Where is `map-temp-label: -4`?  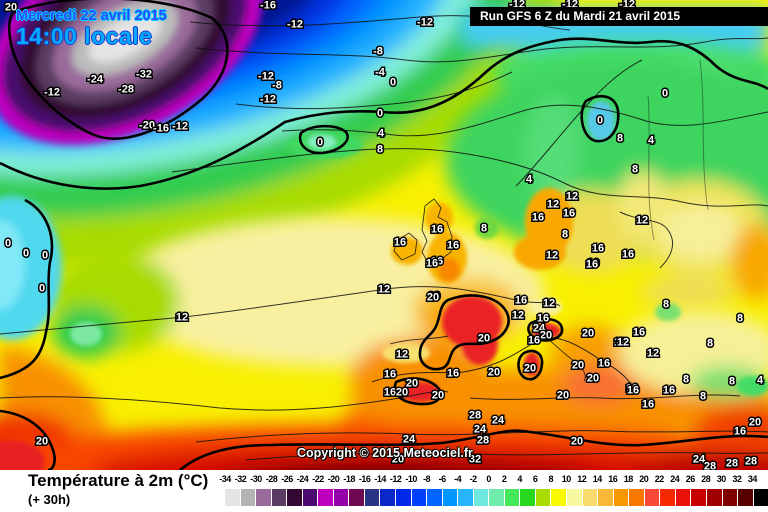 map-temp-label: -4 is located at coordinates (380, 73).